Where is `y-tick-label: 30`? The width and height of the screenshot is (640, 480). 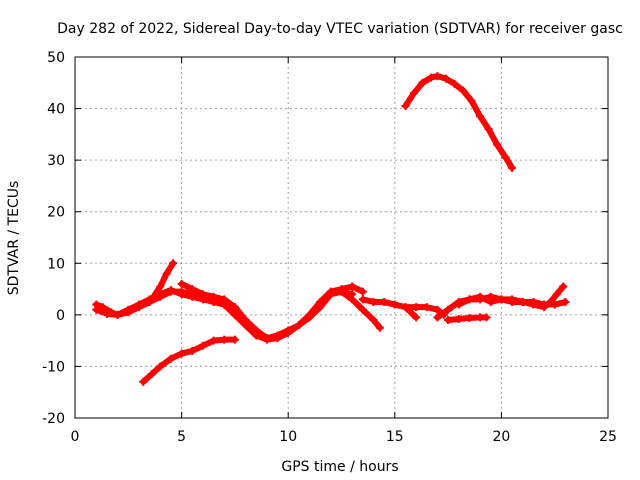 y-tick-label: 30 is located at coordinates (56, 161).